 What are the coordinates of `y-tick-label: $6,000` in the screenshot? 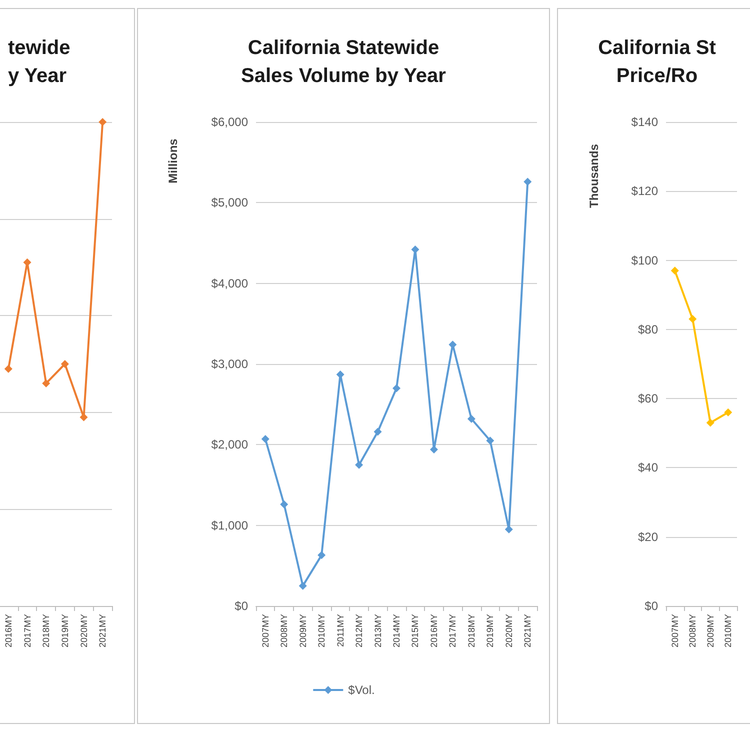 It's located at (229, 122).